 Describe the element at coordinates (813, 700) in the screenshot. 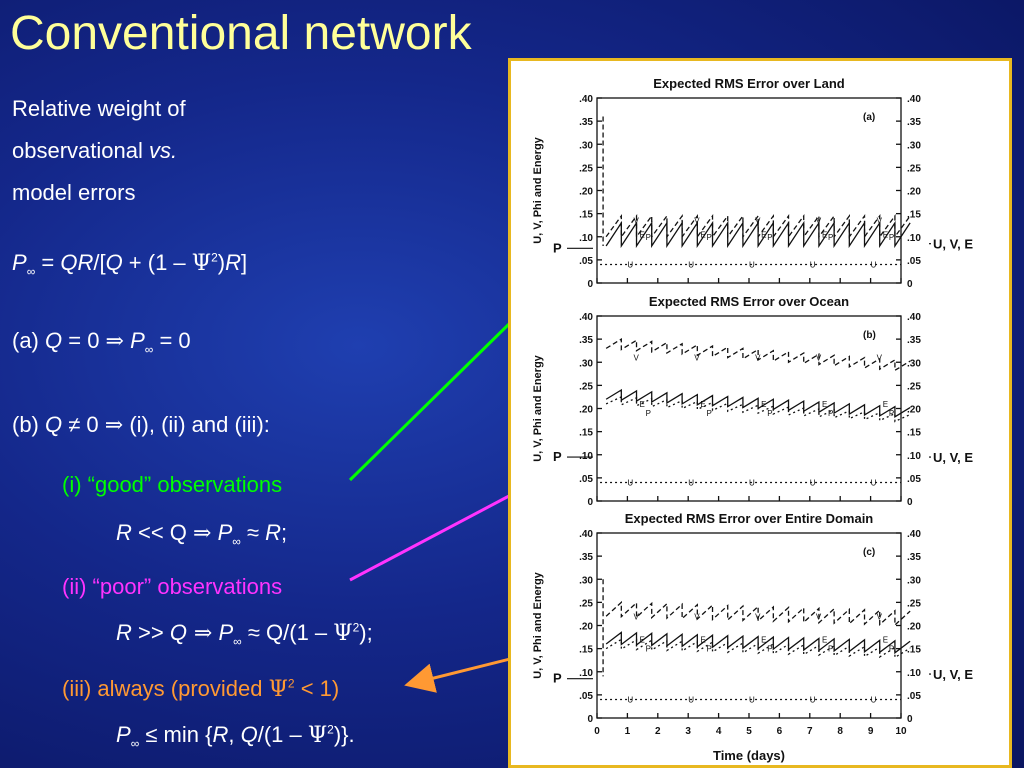

I see `series-label-2-U-7: U` at that location.